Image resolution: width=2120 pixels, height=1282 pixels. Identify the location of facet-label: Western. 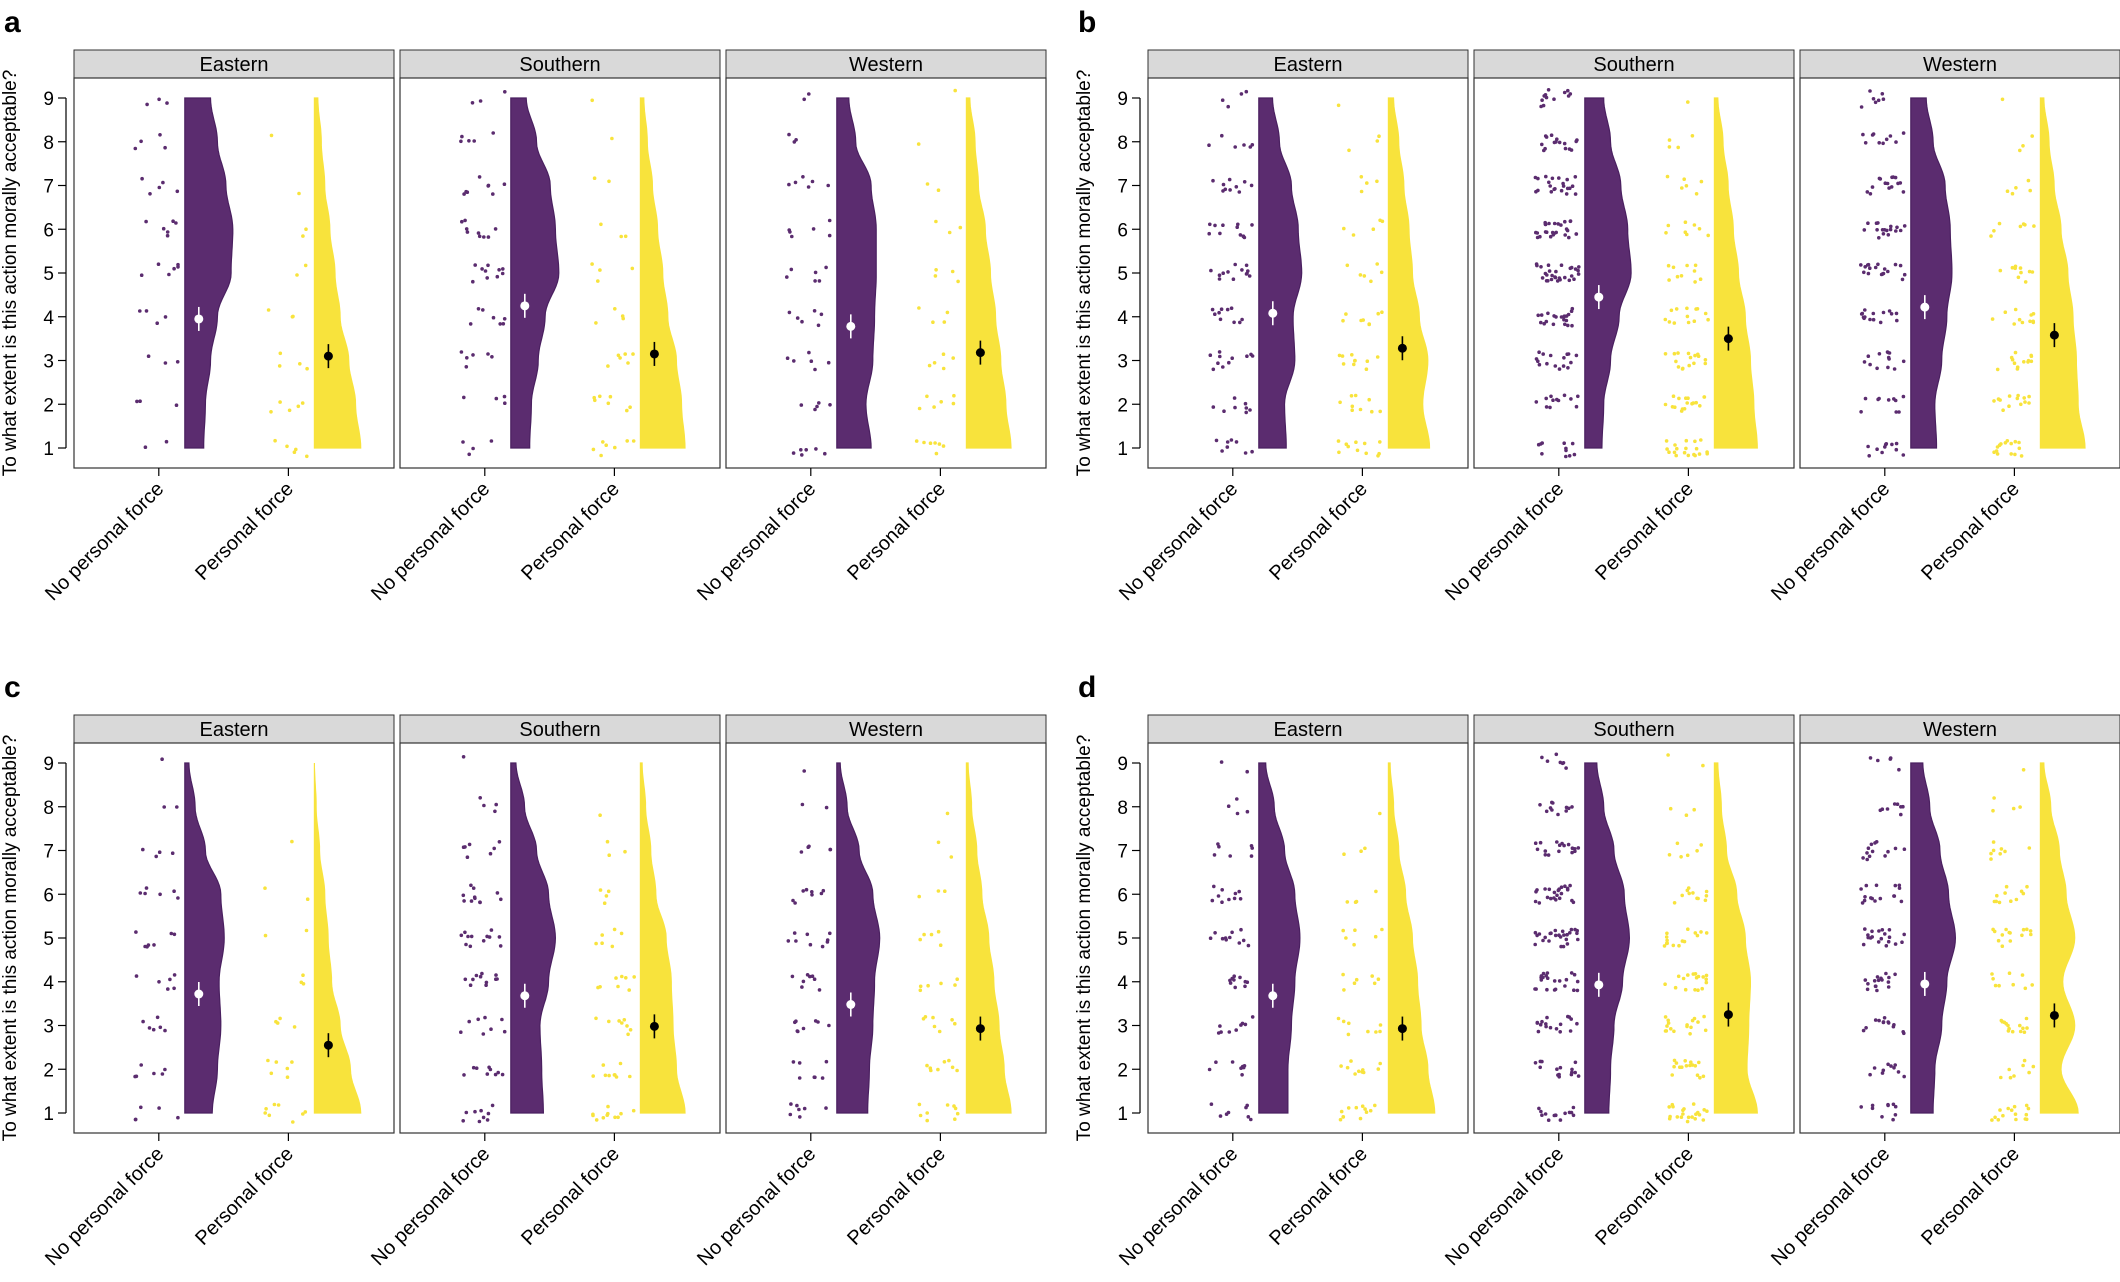
(1960, 730).